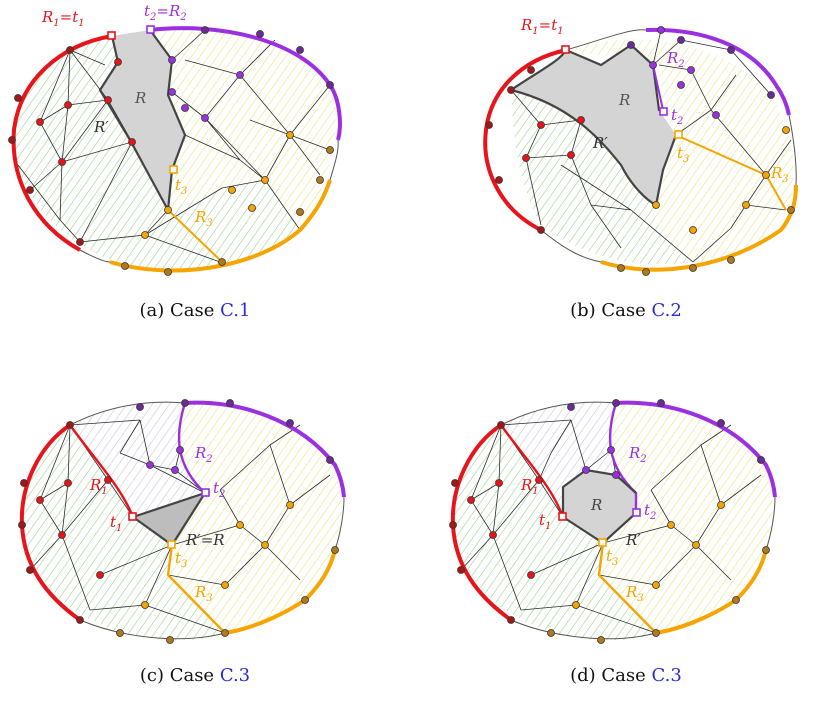 The image size is (821, 722). Describe the element at coordinates (195, 310) in the screenshot. I see `caption-a: (a) Case C.1` at that location.